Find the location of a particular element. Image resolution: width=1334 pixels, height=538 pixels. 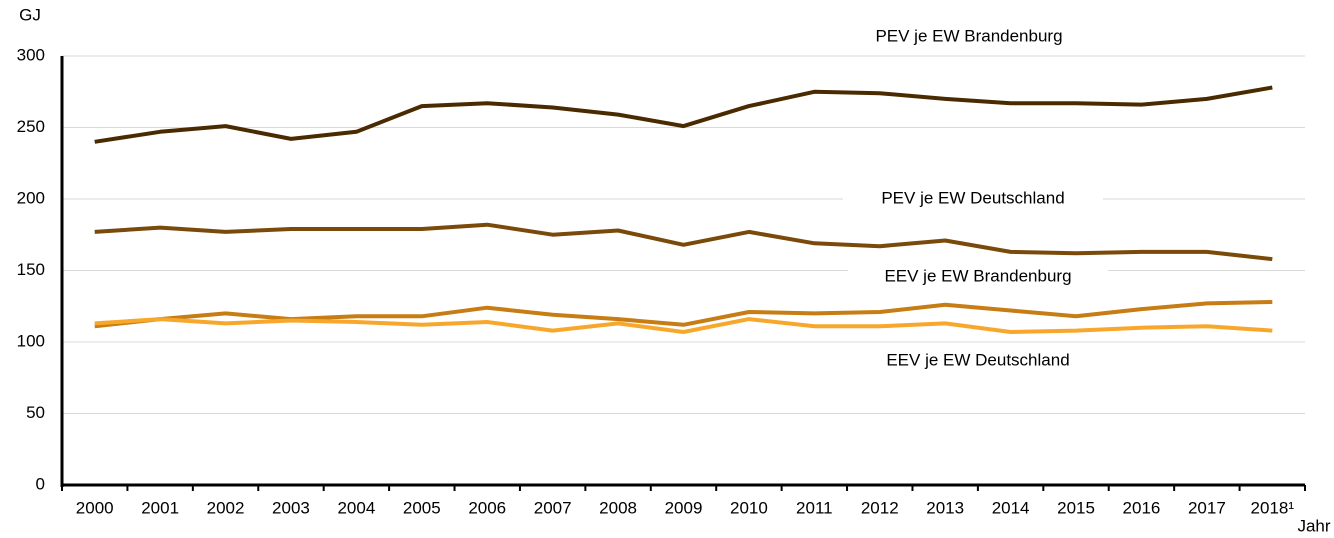

x-tick-label: 2001 is located at coordinates (160, 507).